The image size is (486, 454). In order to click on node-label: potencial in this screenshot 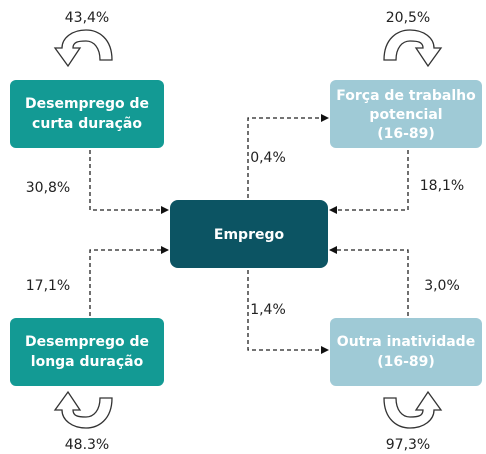, I will do `click(405, 115)`.